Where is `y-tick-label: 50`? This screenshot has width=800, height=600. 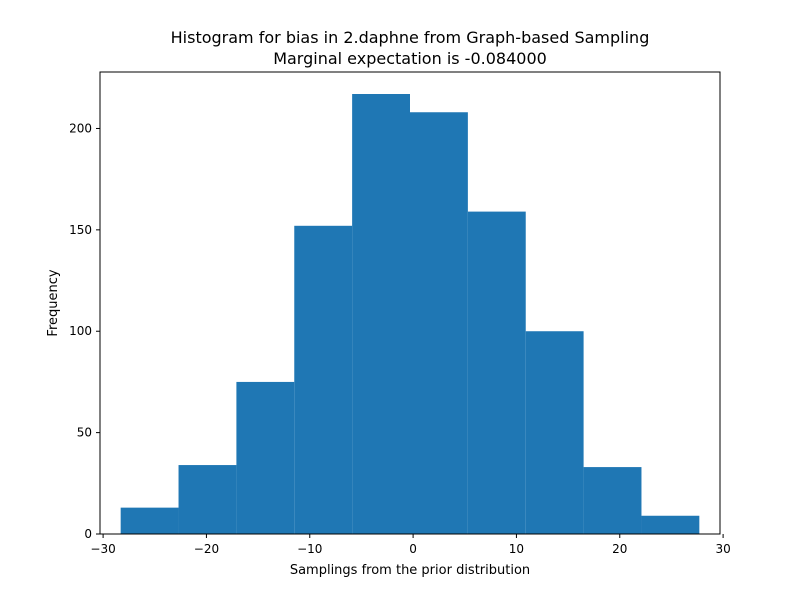 y-tick-label: 50 is located at coordinates (84, 433).